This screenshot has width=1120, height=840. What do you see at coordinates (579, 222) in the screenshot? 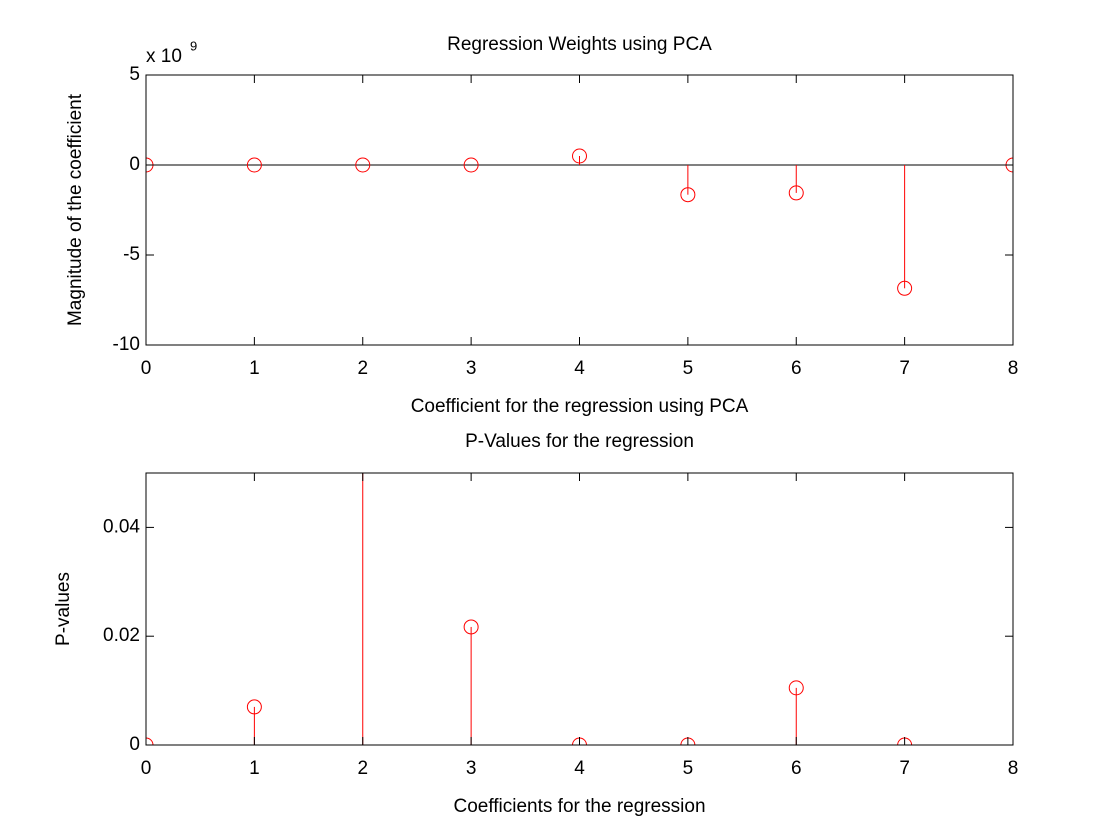
I see `plot-content` at bounding box center [579, 222].